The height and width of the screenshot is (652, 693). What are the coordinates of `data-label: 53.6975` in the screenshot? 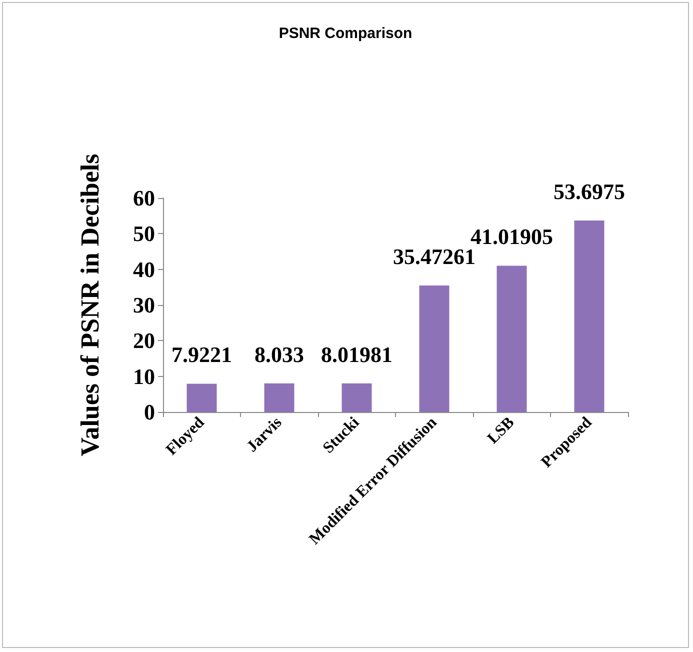 It's located at (589, 191).